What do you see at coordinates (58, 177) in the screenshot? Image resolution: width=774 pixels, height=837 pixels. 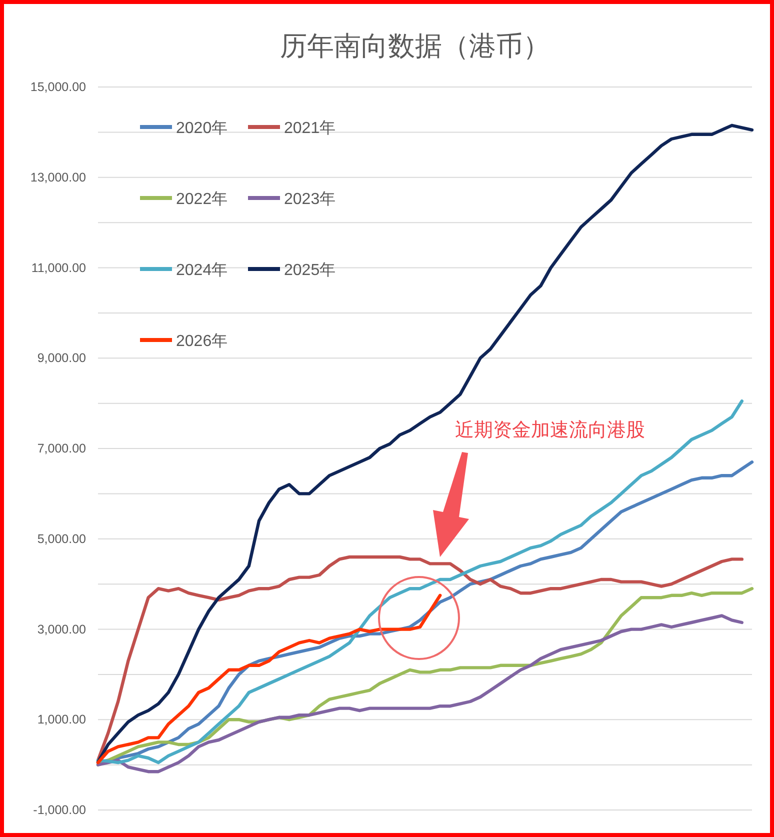 I see `y-tick-label: 13,000.00` at bounding box center [58, 177].